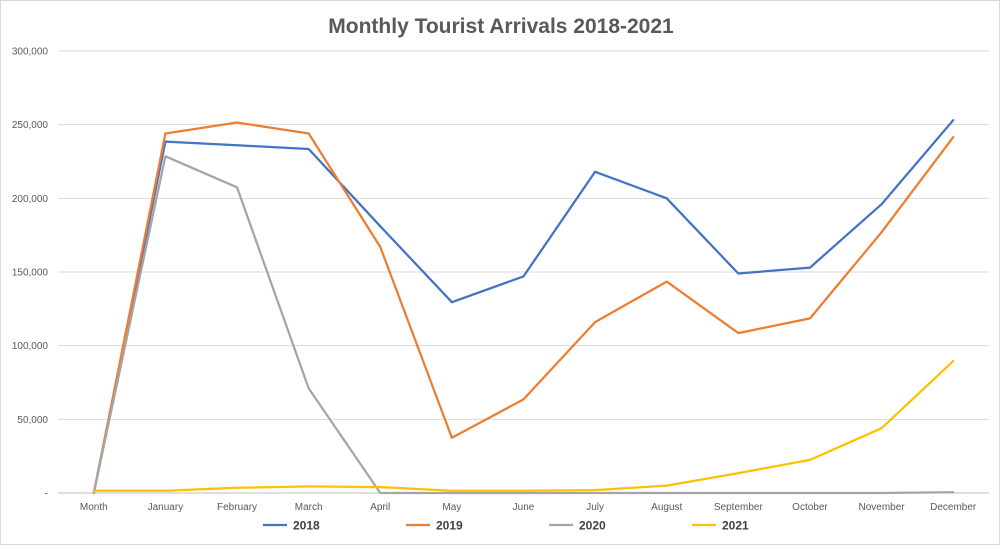  What do you see at coordinates (237, 507) in the screenshot?
I see `x-tick-label: February` at bounding box center [237, 507].